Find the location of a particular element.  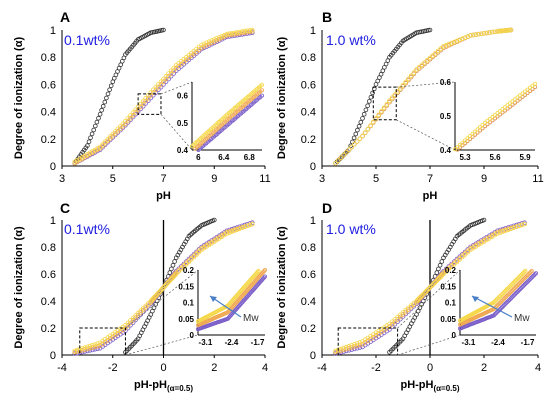

mw-arrow-head is located at coordinates (475, 299).